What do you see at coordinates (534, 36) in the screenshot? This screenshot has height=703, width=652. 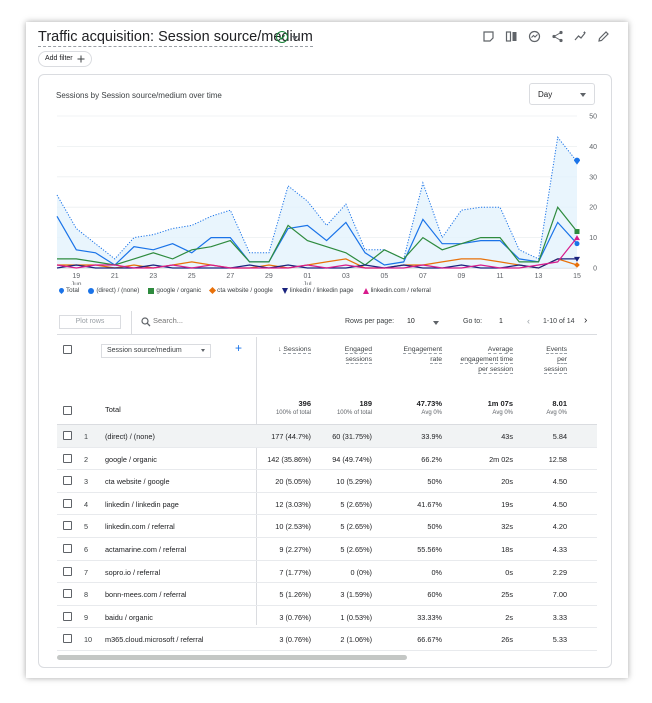 I see `insights-icon` at bounding box center [534, 36].